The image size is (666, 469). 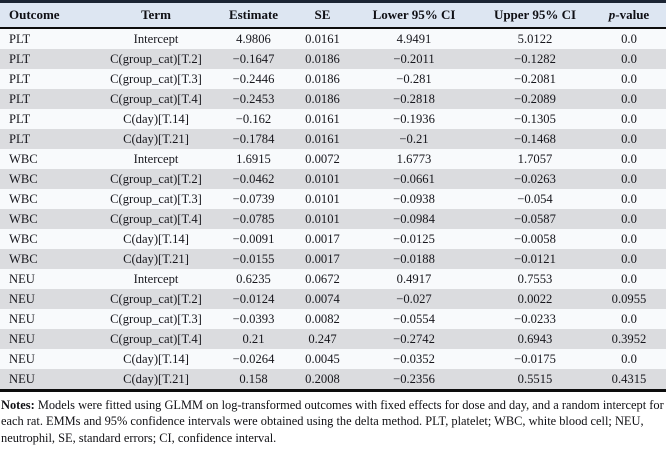 I want to click on cell-lower-95-ci: −0.2818, so click(x=414, y=98).